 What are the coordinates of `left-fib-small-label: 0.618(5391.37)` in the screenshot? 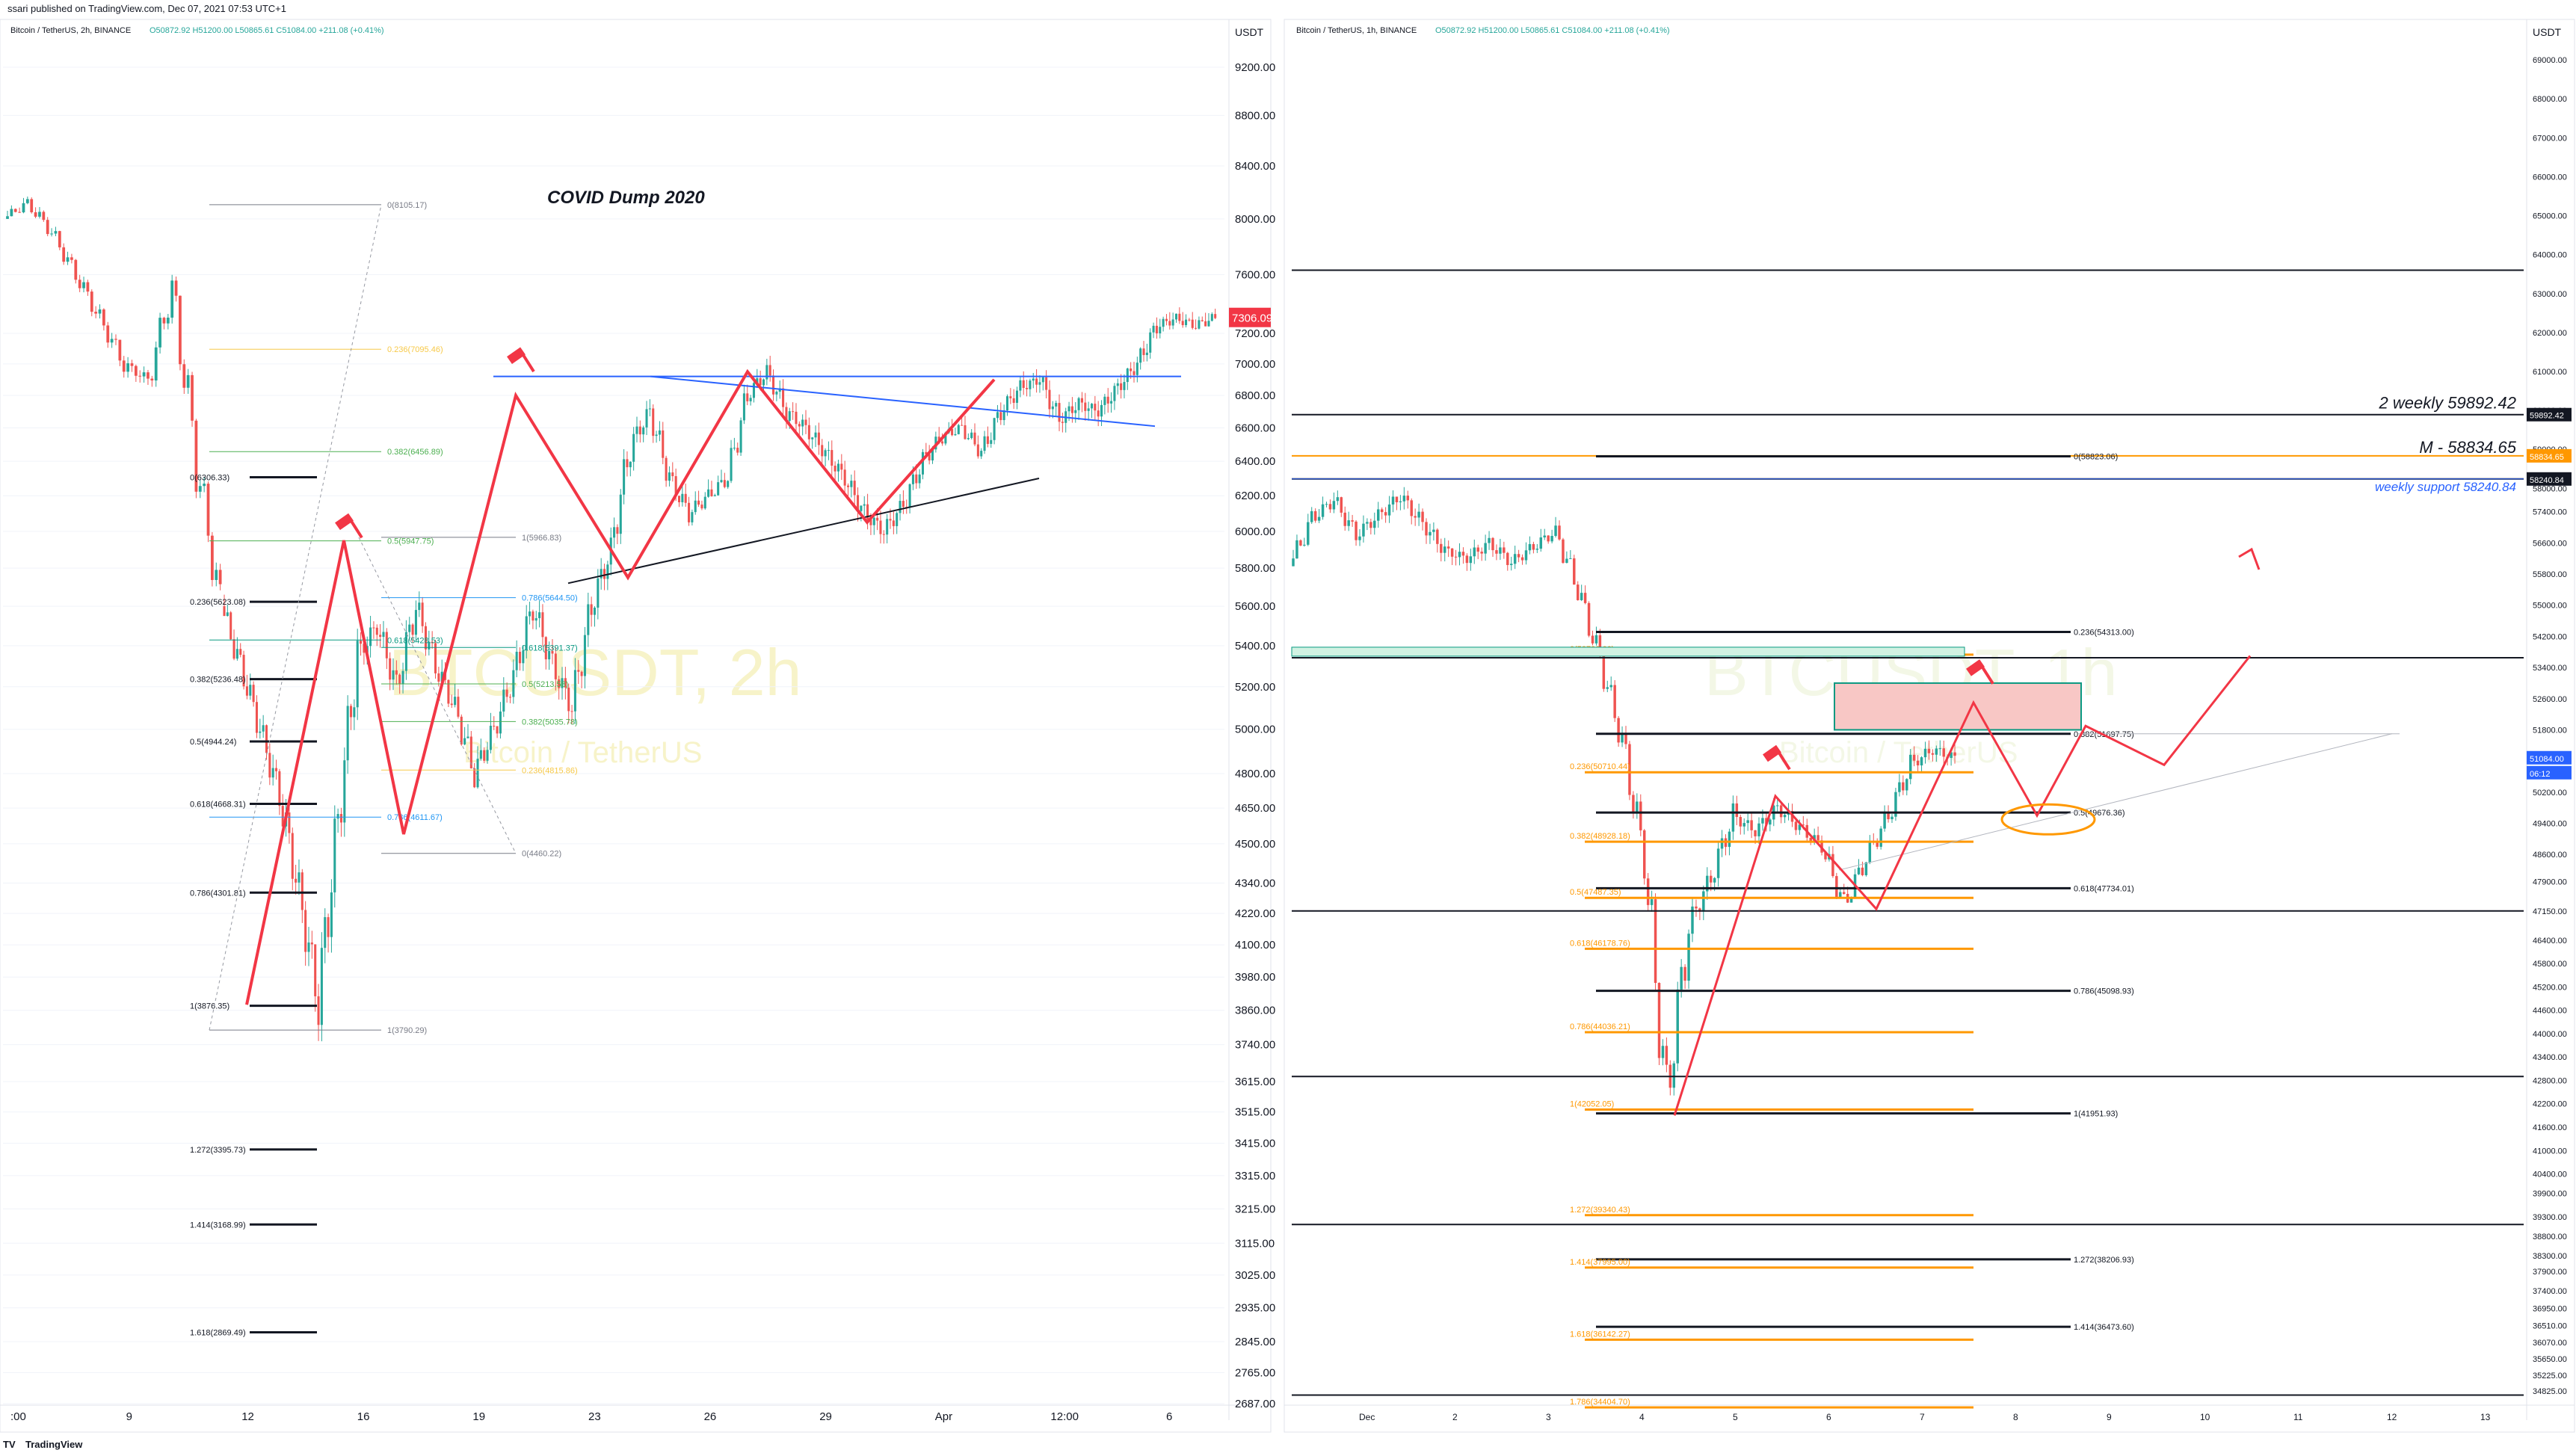 It's located at (550, 648).